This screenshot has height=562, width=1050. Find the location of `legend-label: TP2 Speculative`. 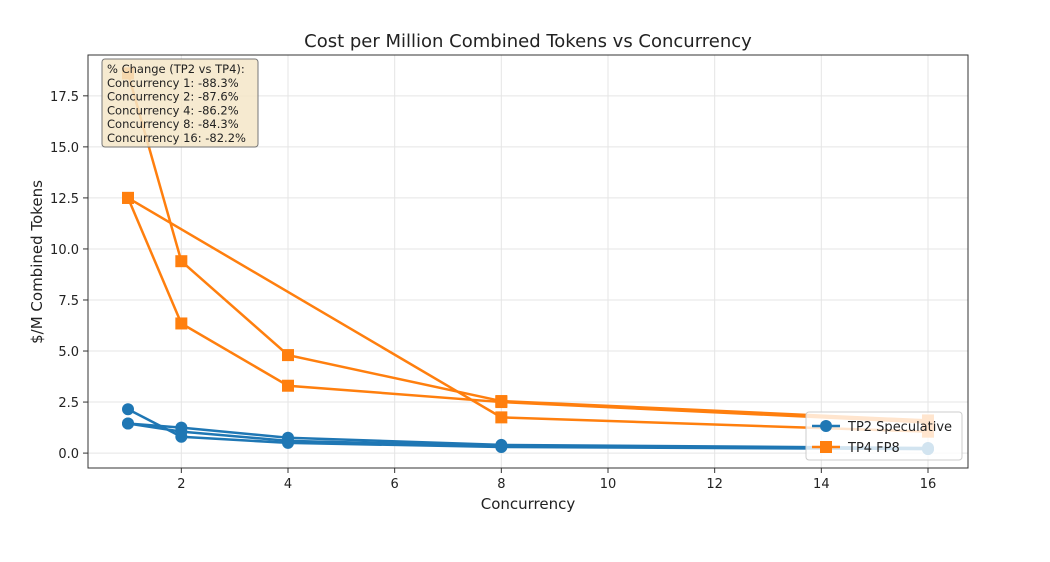

legend-label: TP2 Speculative is located at coordinates (899, 427).